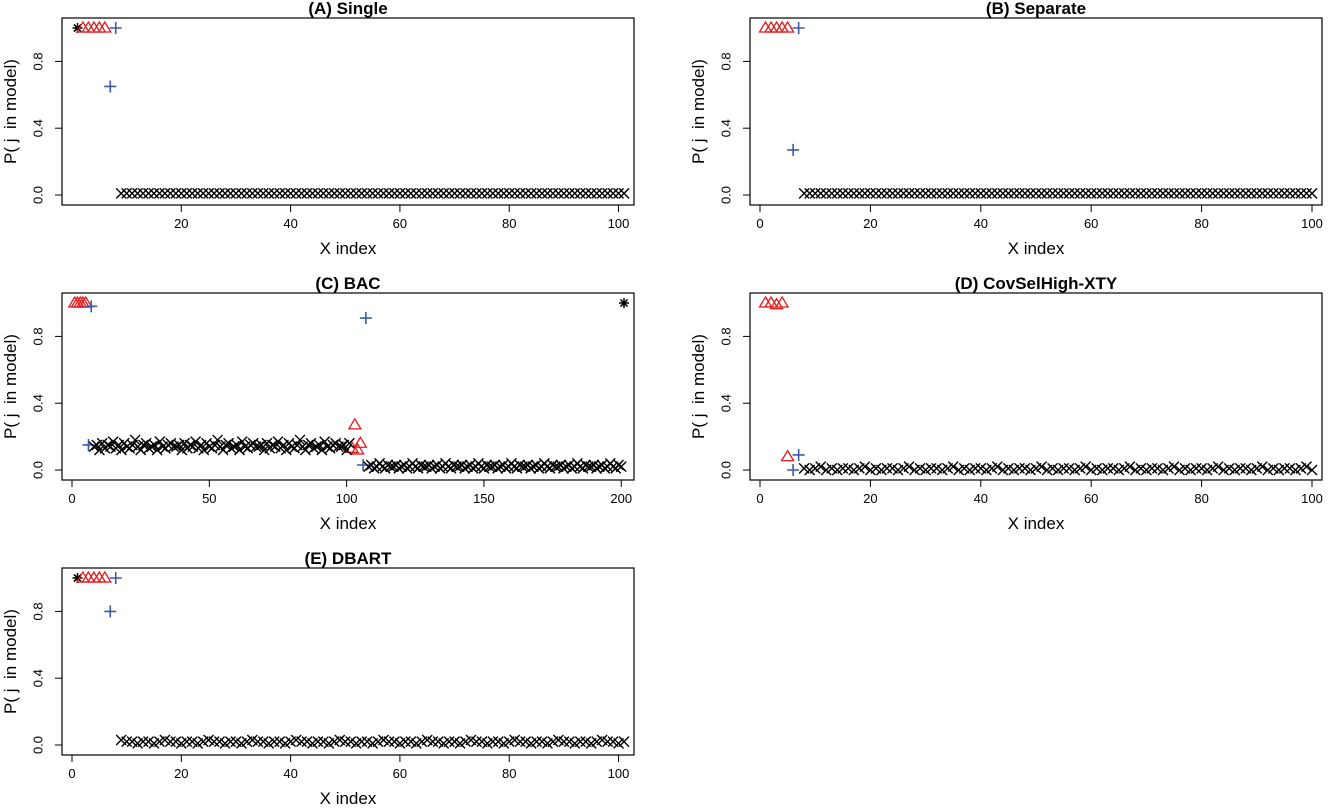 Image resolution: width=1336 pixels, height=808 pixels. I want to click on point-triangle, so click(782, 301).